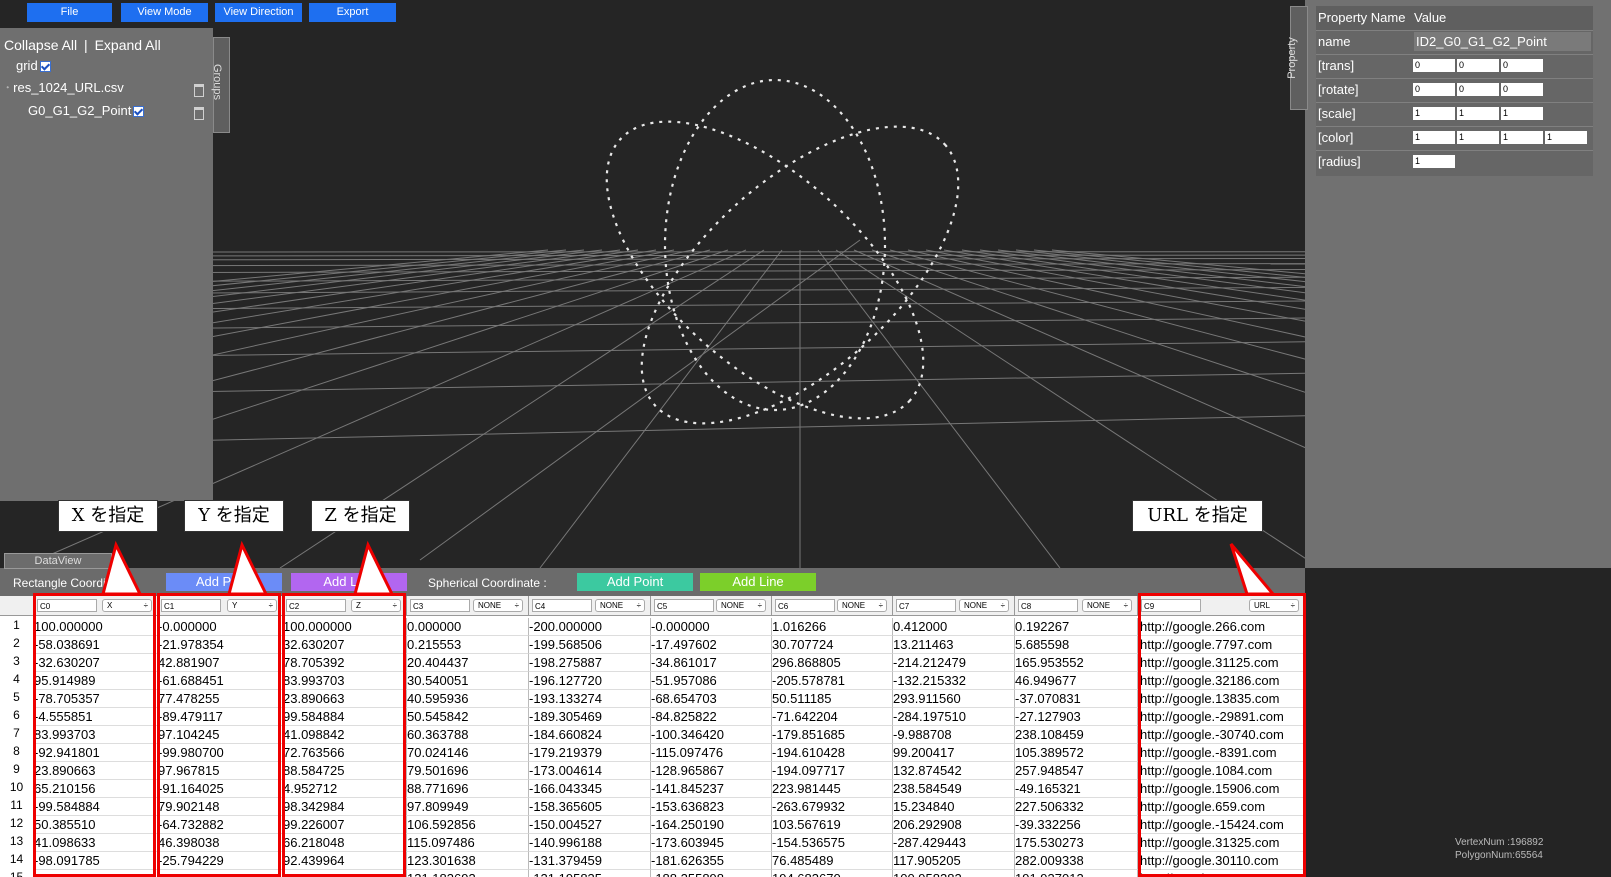 This screenshot has width=1611, height=877. I want to click on table-cell: 83.993703, so click(96, 735).